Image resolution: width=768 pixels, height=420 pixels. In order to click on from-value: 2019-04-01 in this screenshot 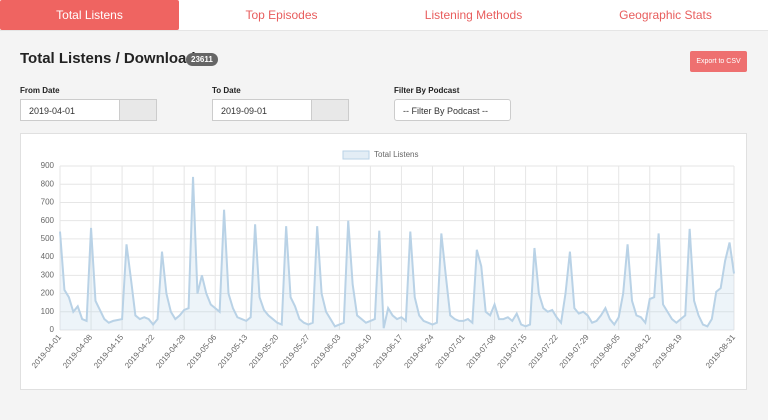, I will do `click(52, 111)`.